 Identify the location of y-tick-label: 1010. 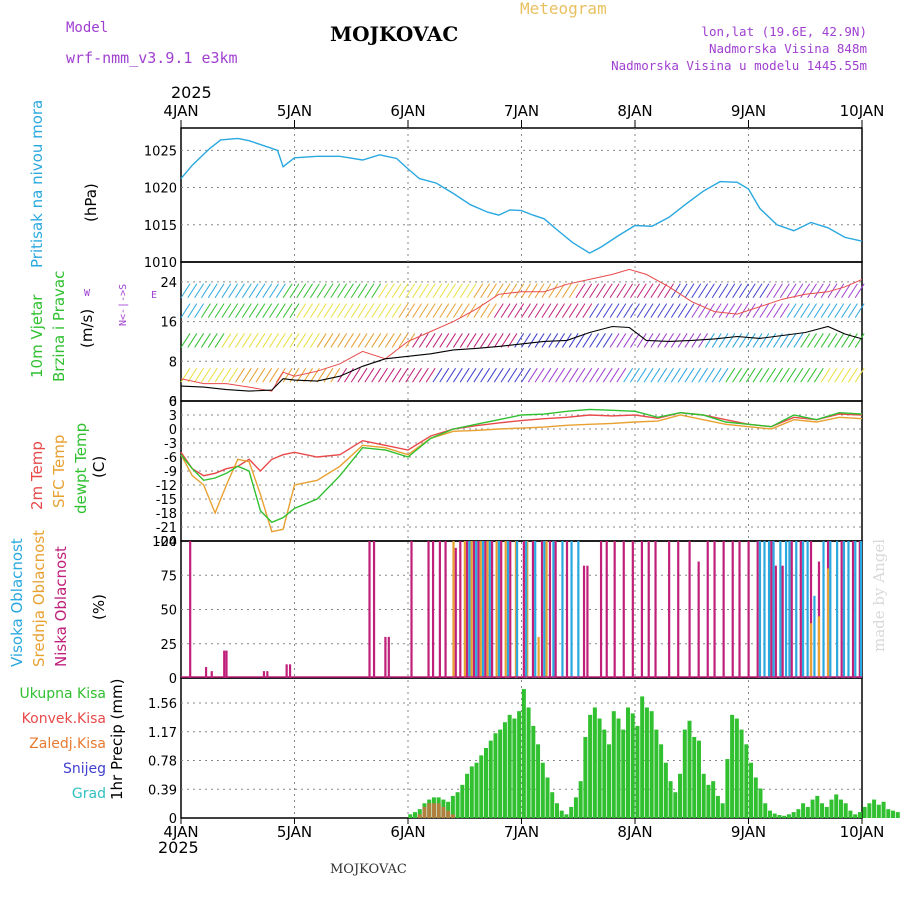
(160, 263).